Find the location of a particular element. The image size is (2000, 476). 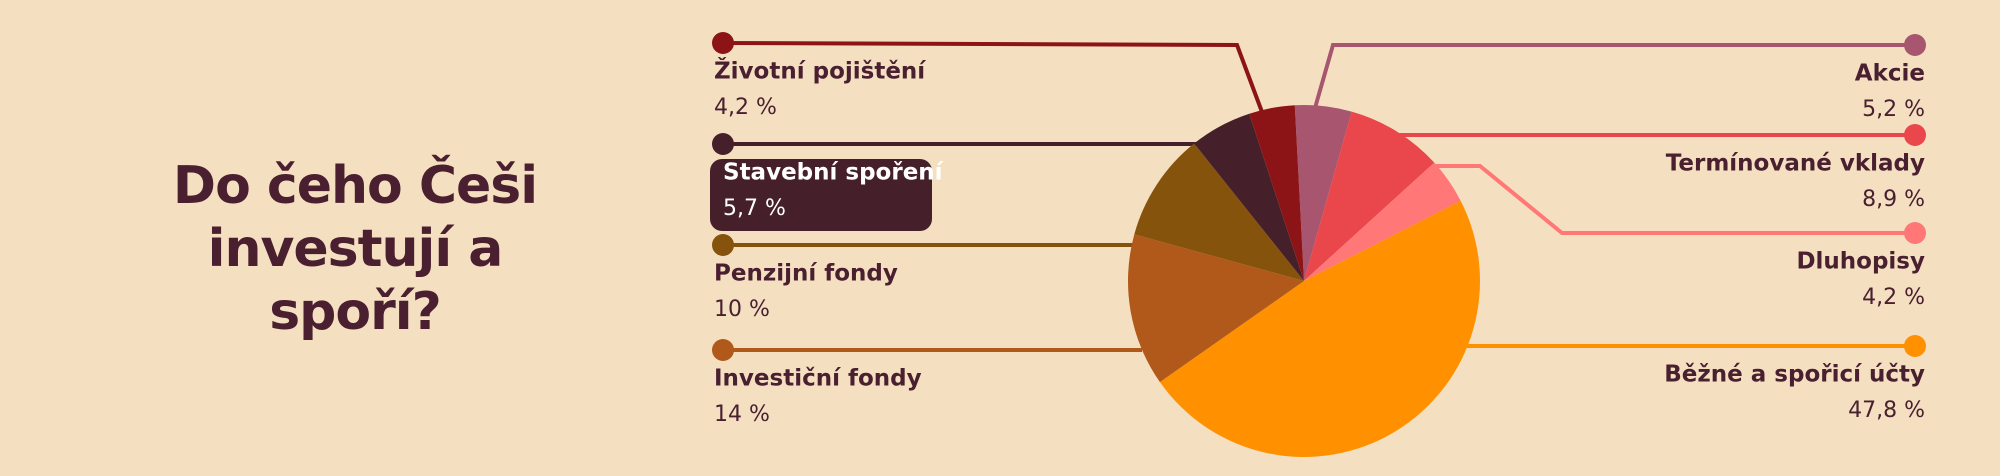

category-label: Stavební spoření is located at coordinates (833, 173).